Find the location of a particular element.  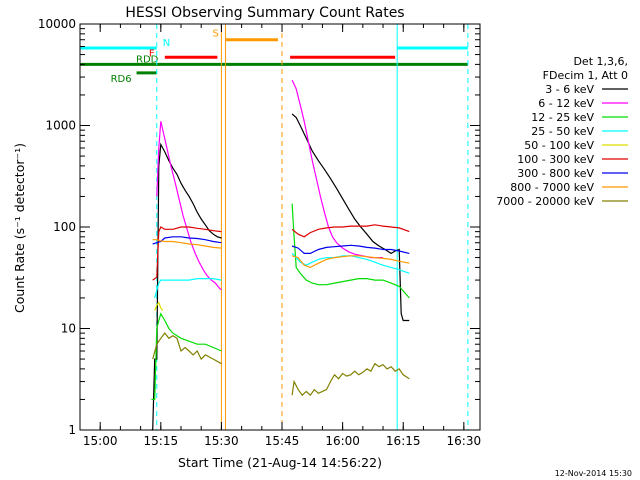

x-tick-label: 16:00 is located at coordinates (342, 441).